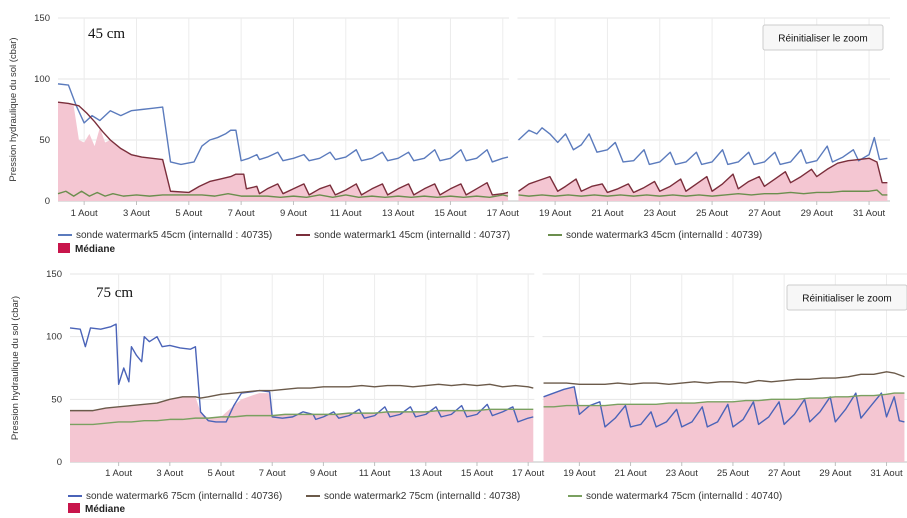 This screenshot has width=907, height=518. What do you see at coordinates (114, 293) in the screenshot?
I see `depth-label: 75 cm` at bounding box center [114, 293].